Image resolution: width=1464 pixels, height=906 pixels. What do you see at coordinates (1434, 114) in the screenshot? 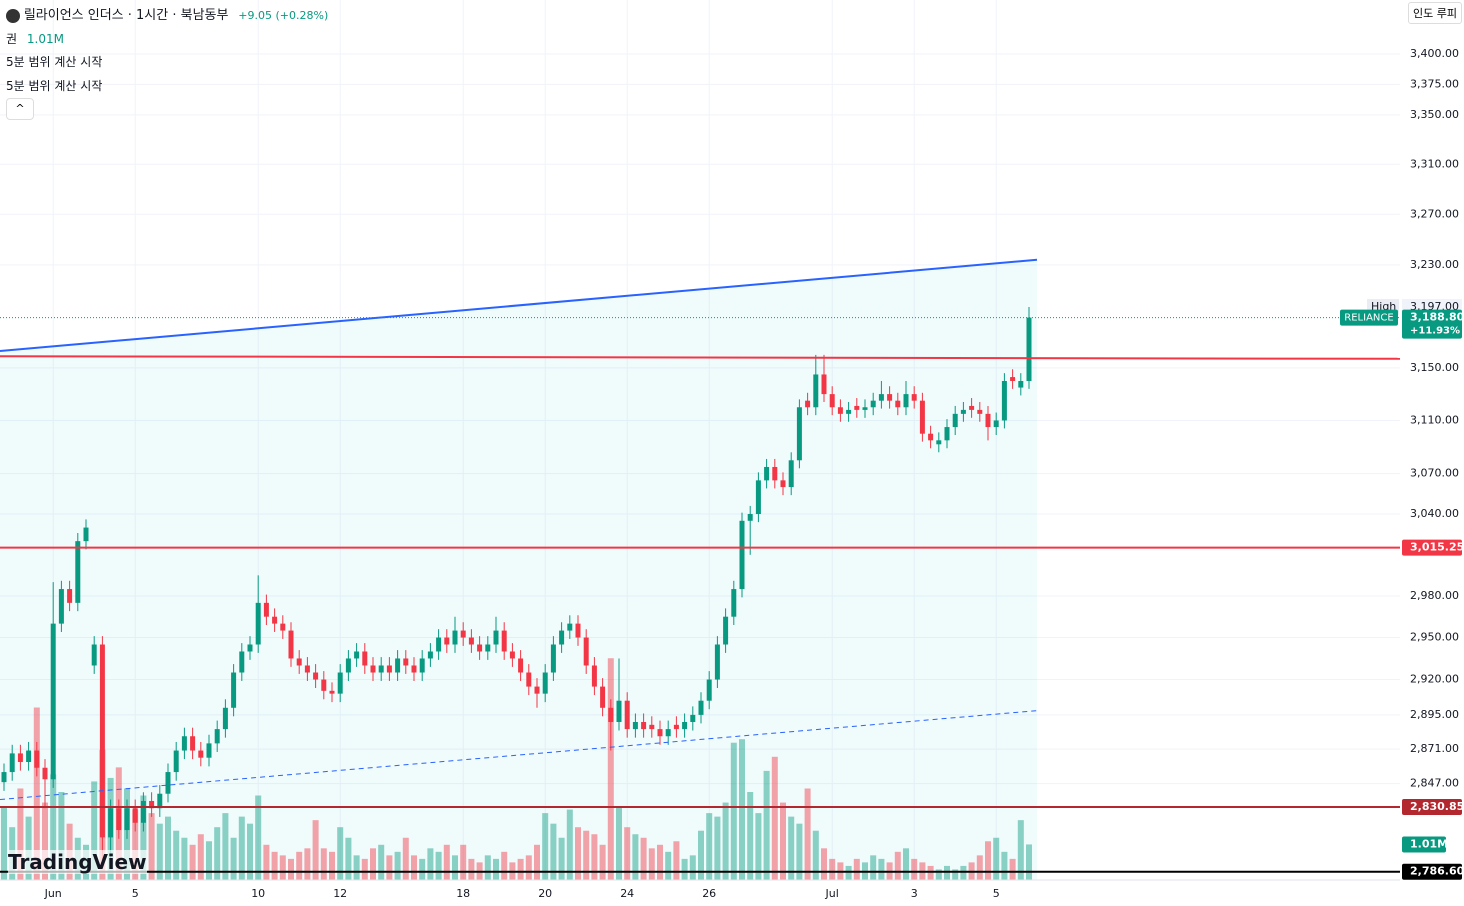
I see `y-tick-label: 3,350.00` at bounding box center [1434, 114].